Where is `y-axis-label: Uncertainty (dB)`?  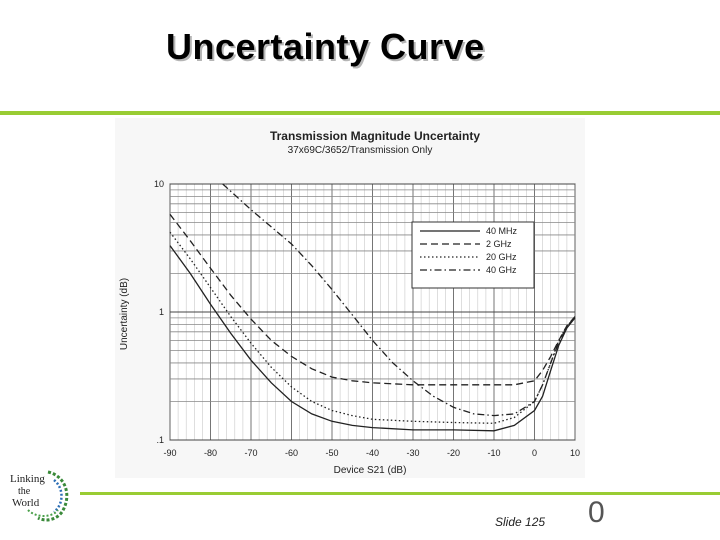
y-axis-label: Uncertainty (dB) is located at coordinates (124, 314).